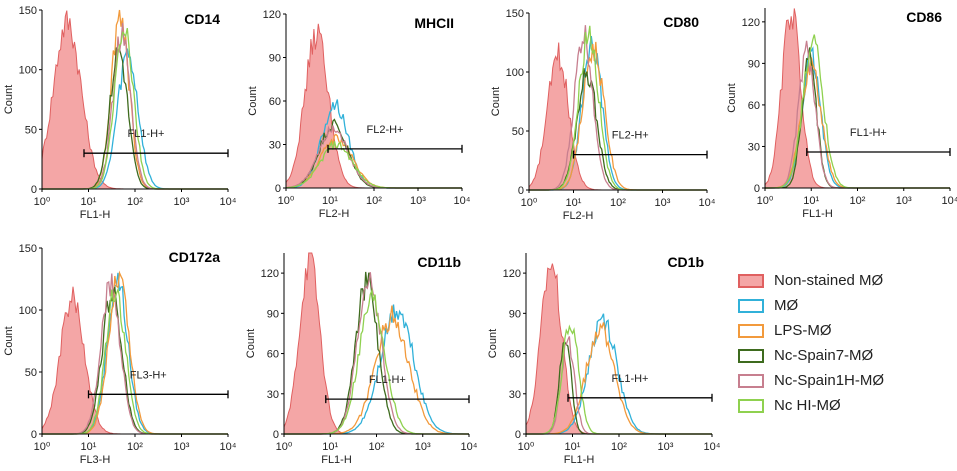 Image resolution: width=957 pixels, height=471 pixels. What do you see at coordinates (685, 262) in the screenshot?
I see `chart-title: CD1b` at bounding box center [685, 262].